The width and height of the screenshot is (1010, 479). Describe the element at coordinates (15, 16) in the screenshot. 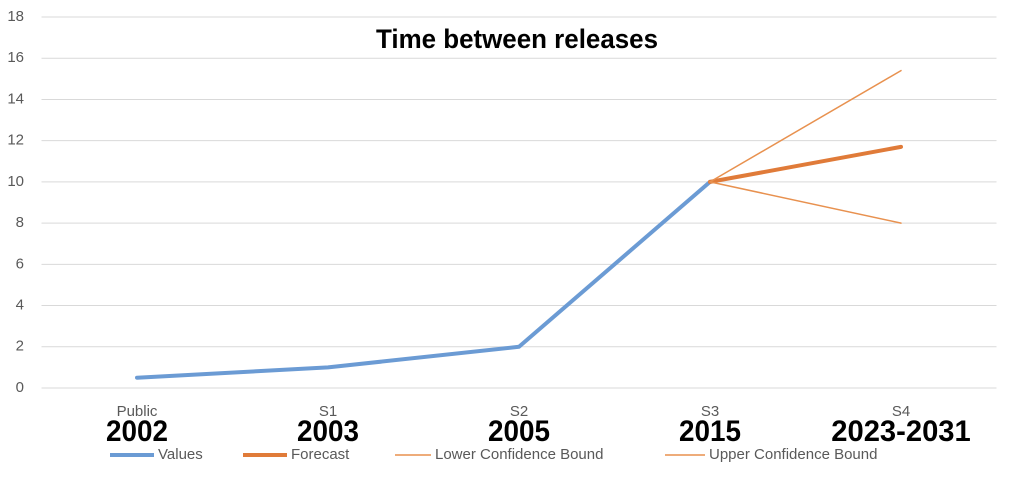

I see `y-tick-label: 18` at that location.